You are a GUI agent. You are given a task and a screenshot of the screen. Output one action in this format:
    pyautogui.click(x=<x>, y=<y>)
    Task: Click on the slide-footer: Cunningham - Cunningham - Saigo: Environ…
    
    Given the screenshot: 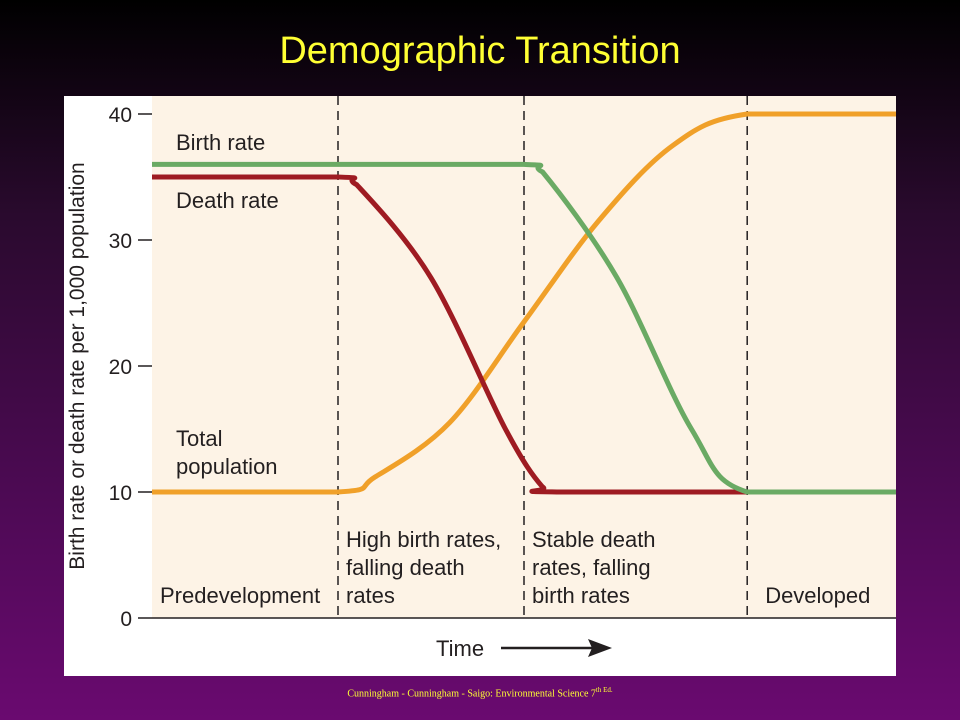 What is the action you would take?
    pyautogui.click(x=480, y=692)
    